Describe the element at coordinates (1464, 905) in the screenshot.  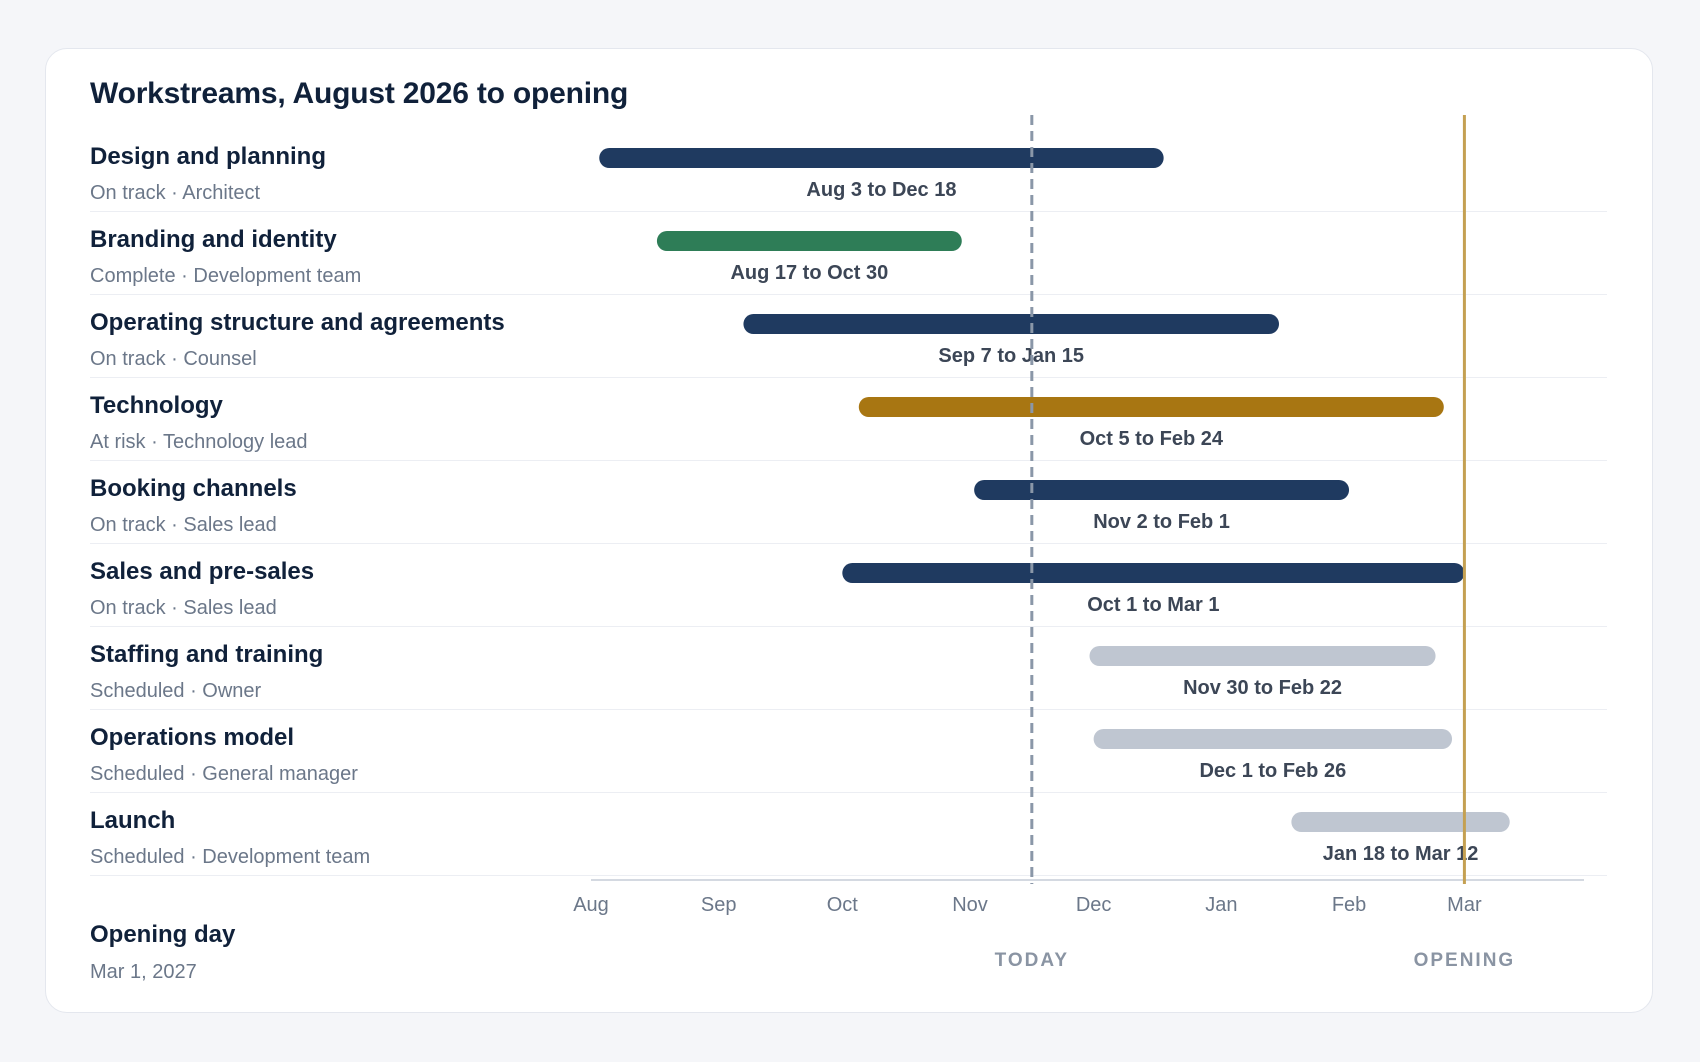
I see `x-tick-label: Mar` at that location.